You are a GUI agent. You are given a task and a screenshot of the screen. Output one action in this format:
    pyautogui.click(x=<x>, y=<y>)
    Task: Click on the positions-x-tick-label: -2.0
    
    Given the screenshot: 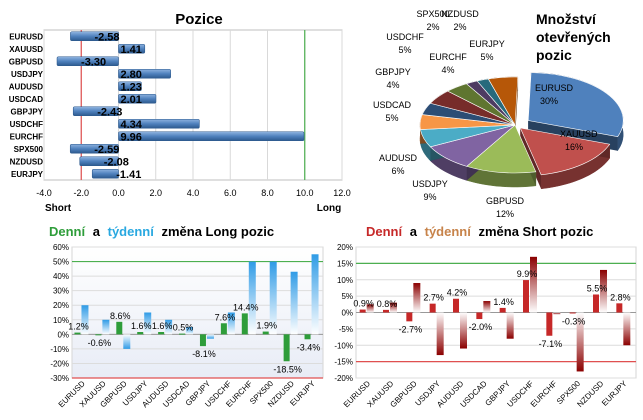 What is the action you would take?
    pyautogui.click(x=81, y=193)
    